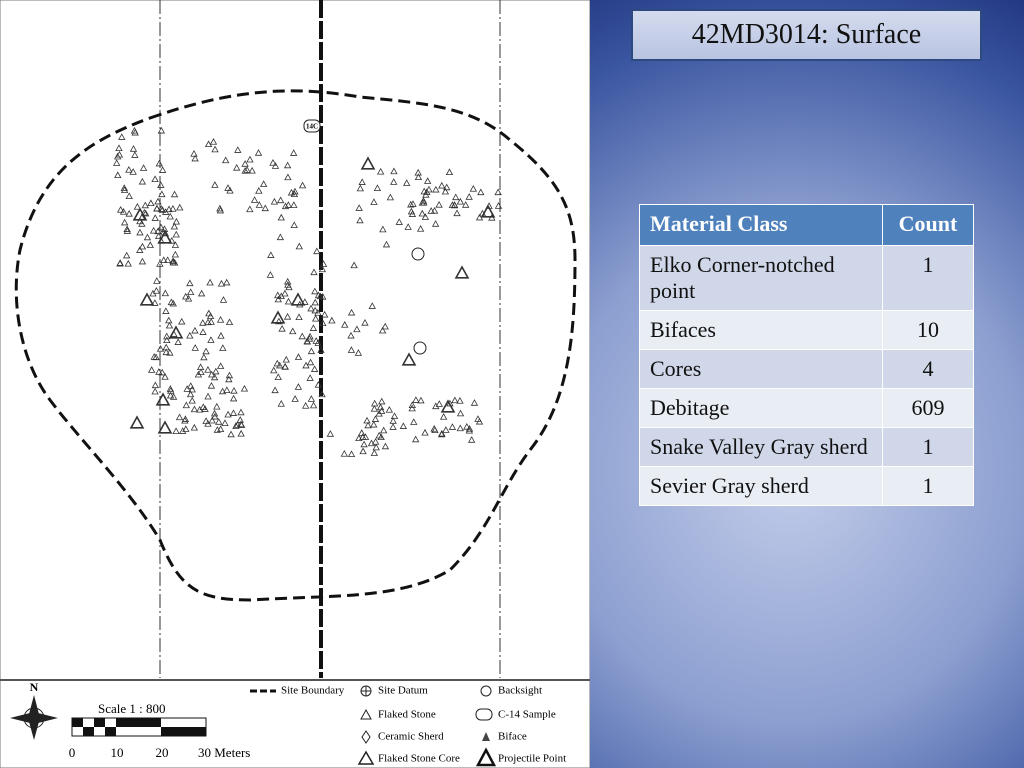  Describe the element at coordinates (312, 127) in the screenshot. I see `c14-label: 14C` at that location.